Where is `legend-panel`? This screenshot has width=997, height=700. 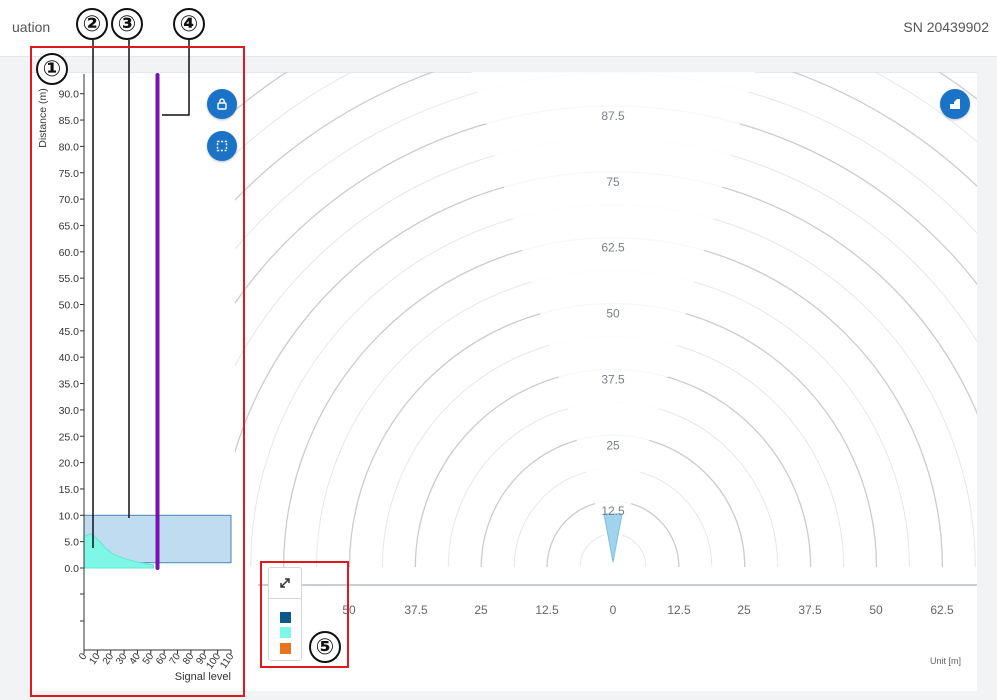
legend-panel is located at coordinates (285, 614).